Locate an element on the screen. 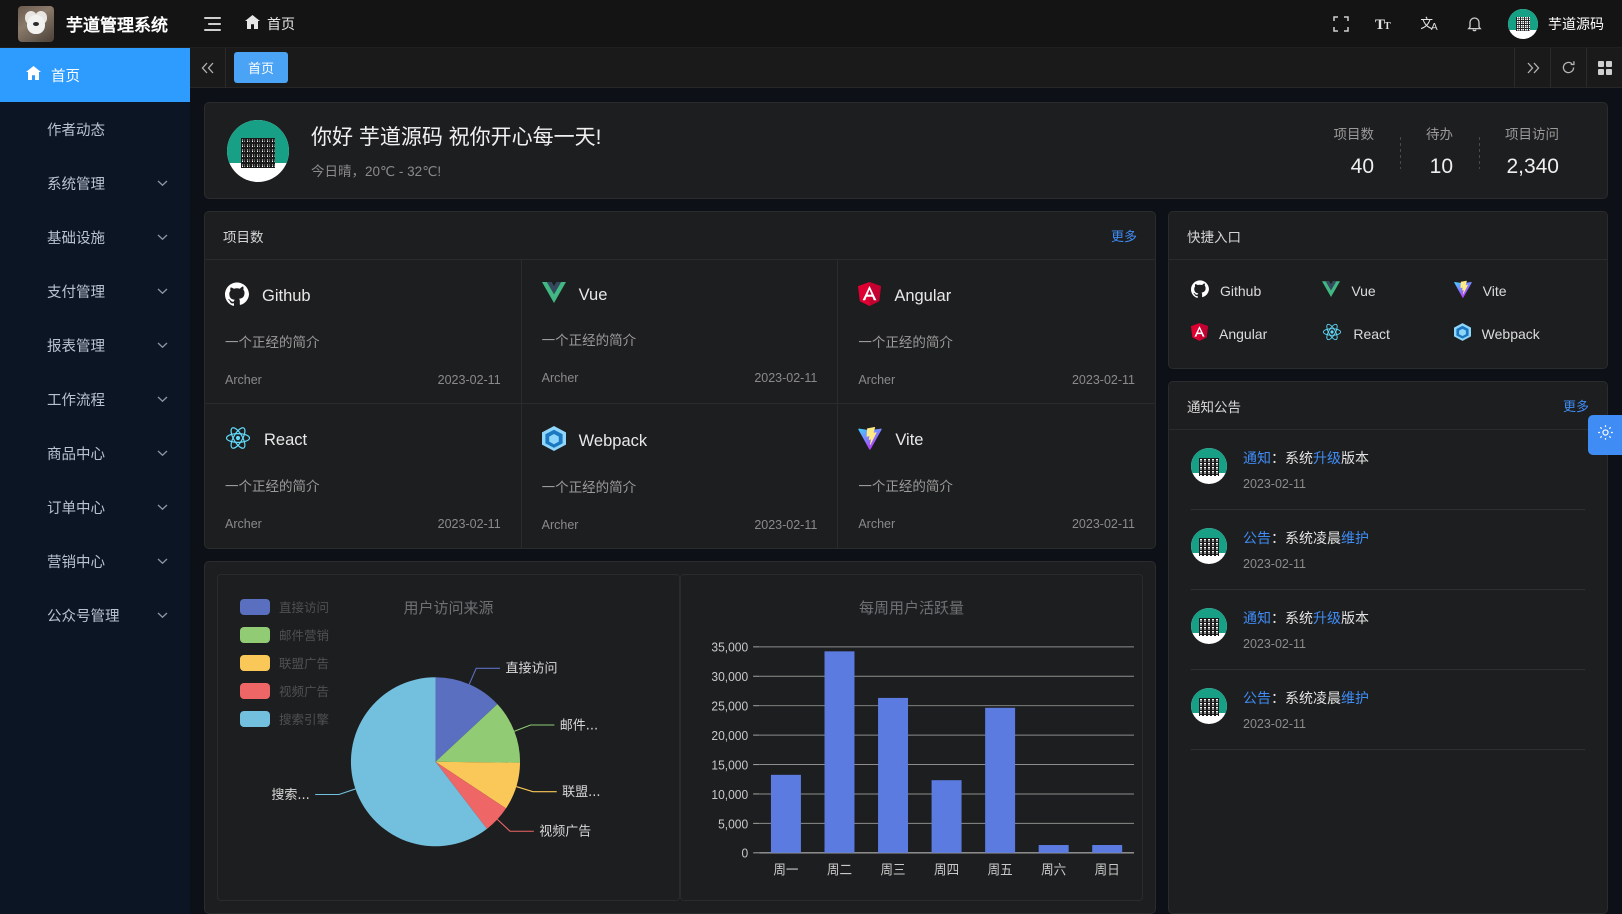 The width and height of the screenshot is (1622, 914). legend-item: 联盟广告 is located at coordinates (284, 662).